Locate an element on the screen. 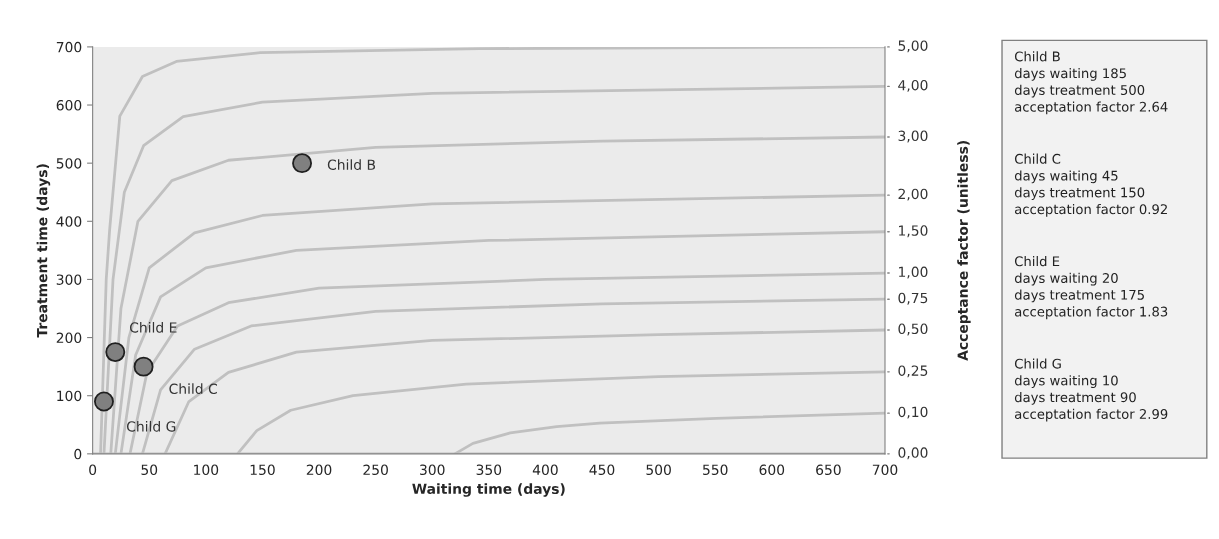 This screenshot has width=1219, height=539. x-tick-label: 450 is located at coordinates (602, 470).